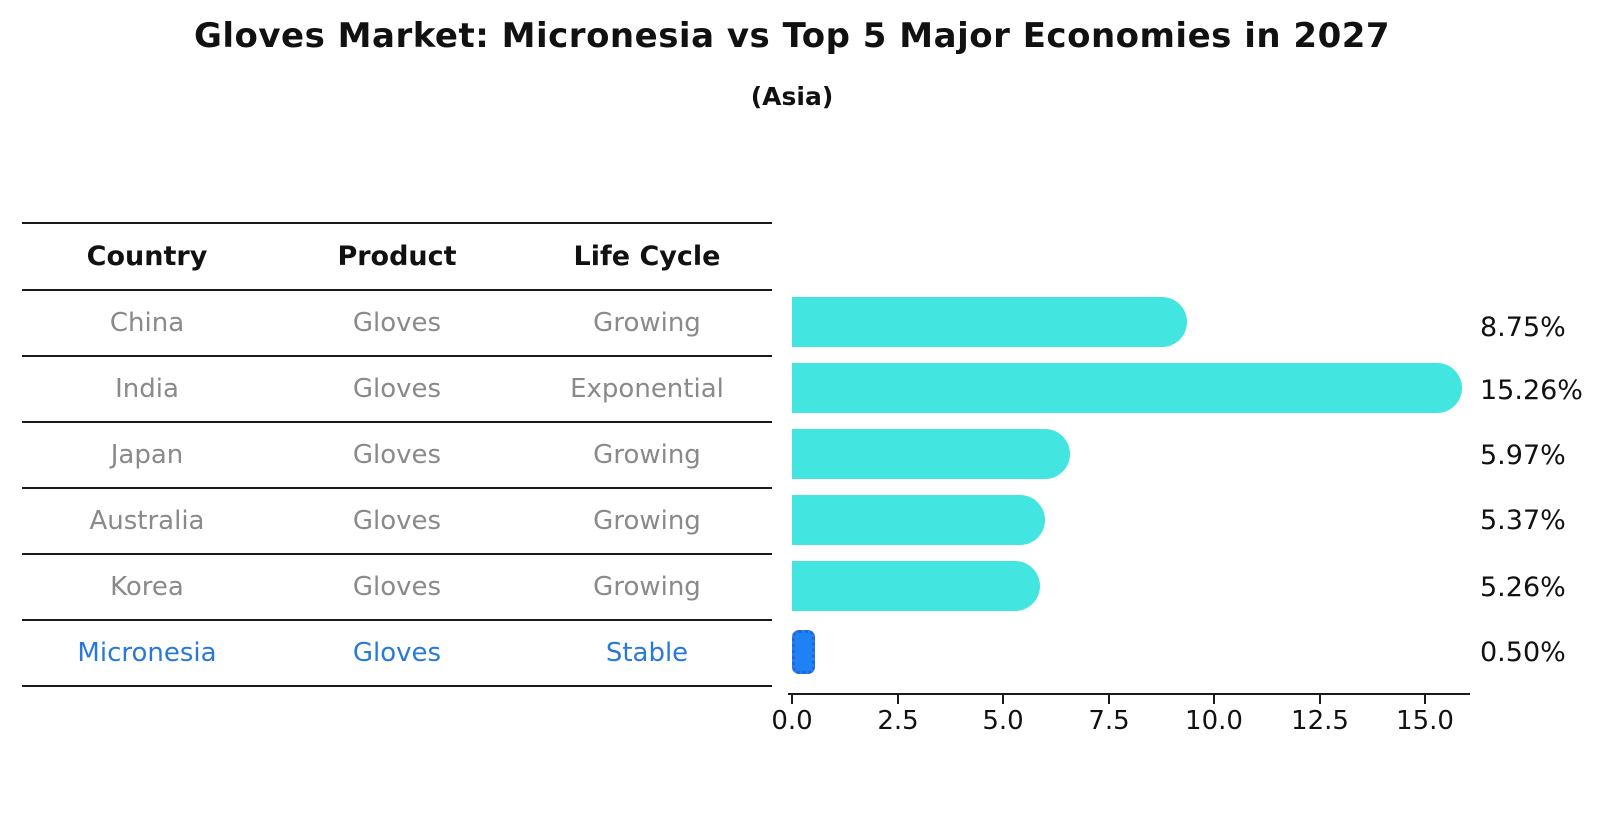 This screenshot has width=1604, height=823. Describe the element at coordinates (1523, 652) in the screenshot. I see `value-label: 0.50%` at that location.